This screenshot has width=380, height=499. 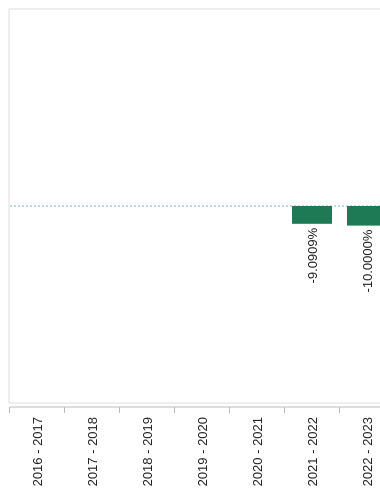 What do you see at coordinates (312, 255) in the screenshot?
I see `data-label: -9.0909%` at bounding box center [312, 255].